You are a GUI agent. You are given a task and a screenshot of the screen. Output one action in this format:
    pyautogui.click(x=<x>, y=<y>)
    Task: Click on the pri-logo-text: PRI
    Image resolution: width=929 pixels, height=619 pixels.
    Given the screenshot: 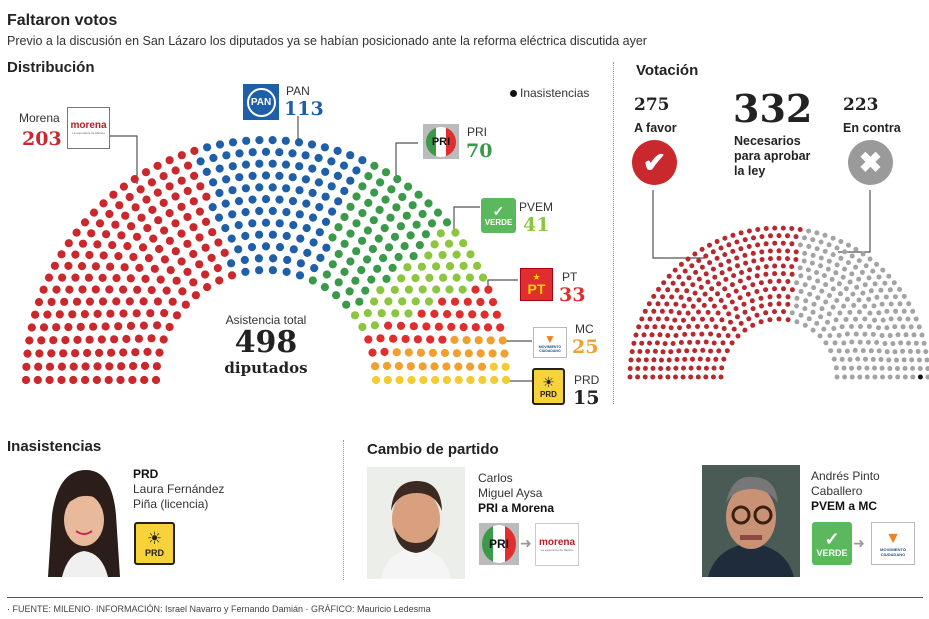 What is the action you would take?
    pyautogui.click(x=441, y=141)
    